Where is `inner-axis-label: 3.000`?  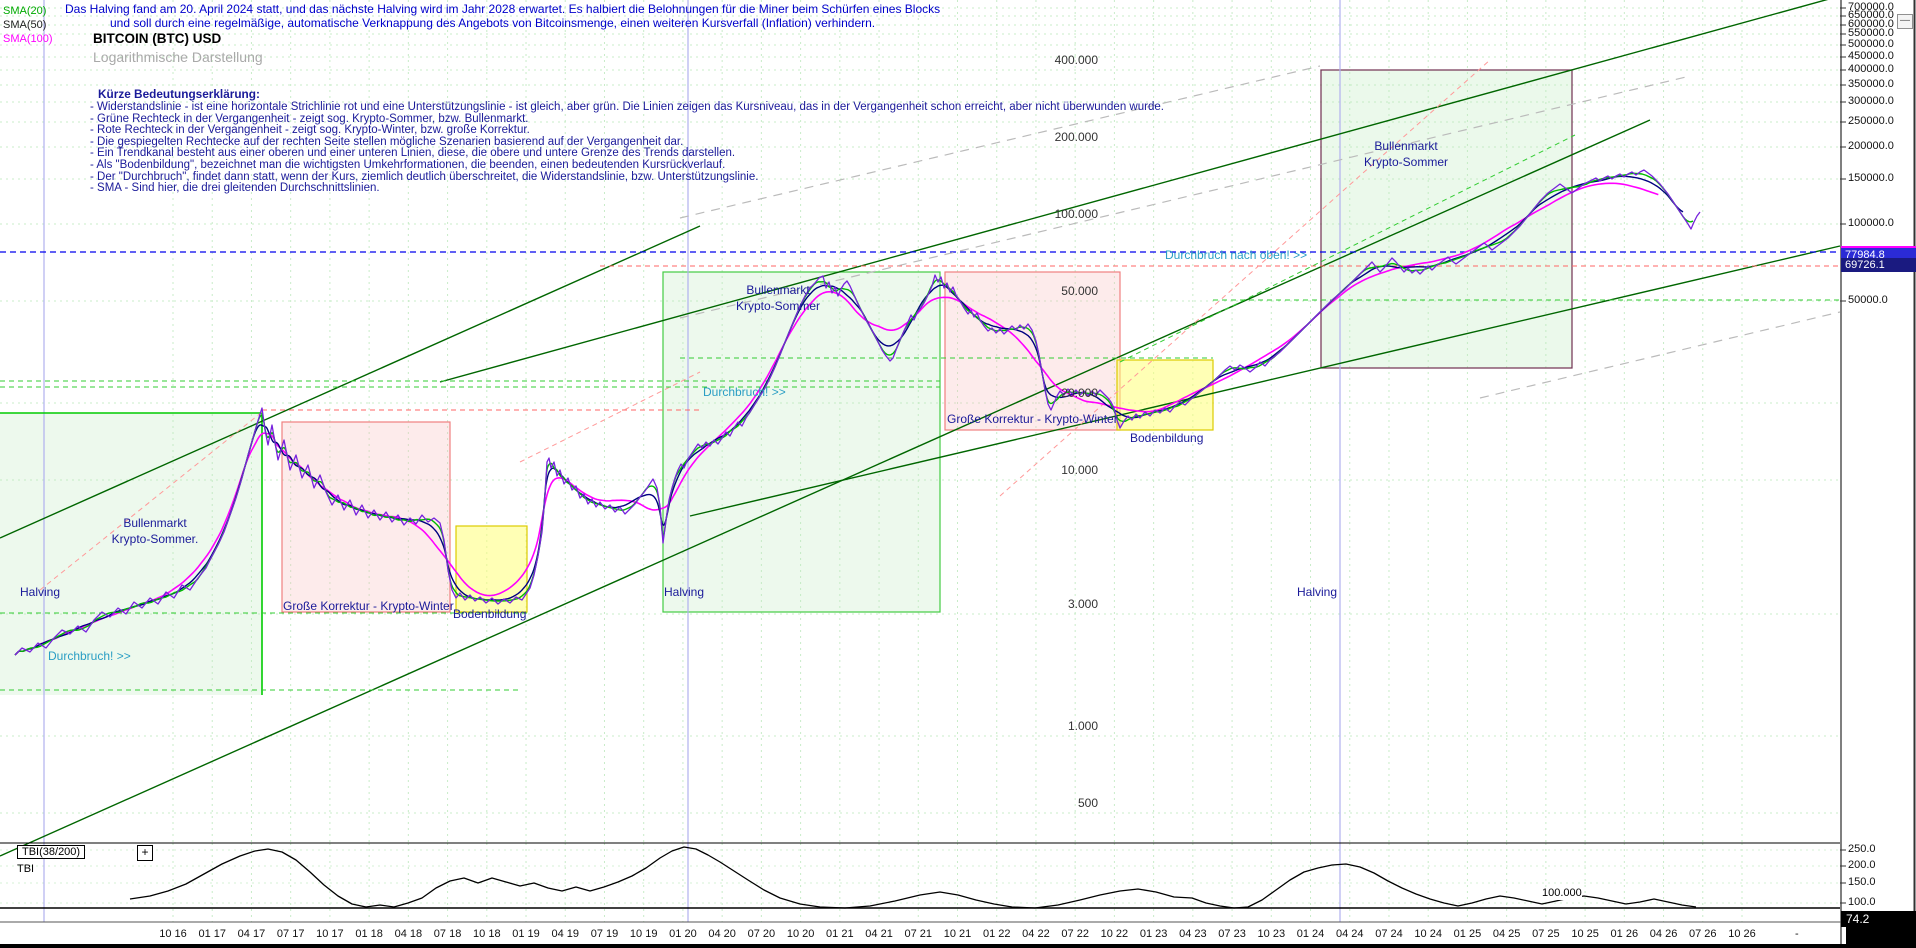
inner-axis-label: 3.000 is located at coordinates (1082, 604).